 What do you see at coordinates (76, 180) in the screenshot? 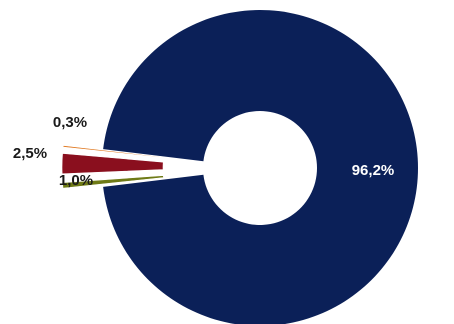
I see `slice-label: 1,0%` at bounding box center [76, 180].